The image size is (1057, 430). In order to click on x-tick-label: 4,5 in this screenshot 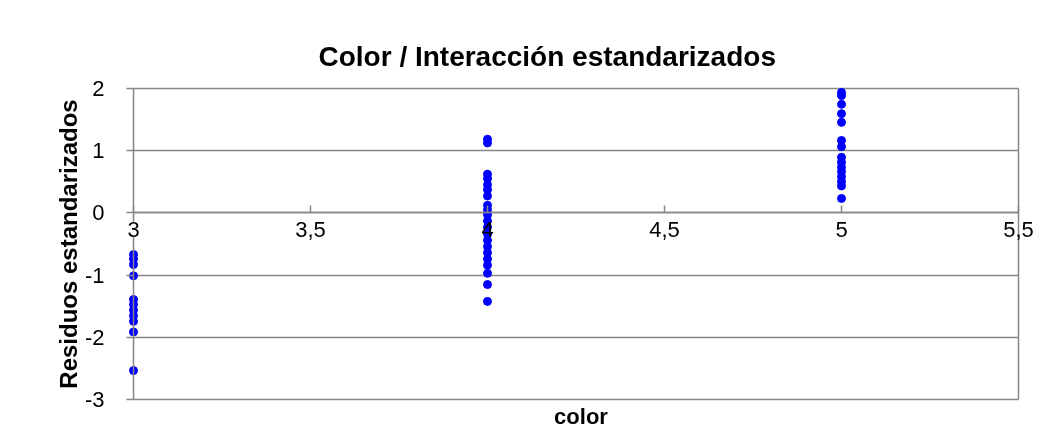, I will do `click(664, 229)`.